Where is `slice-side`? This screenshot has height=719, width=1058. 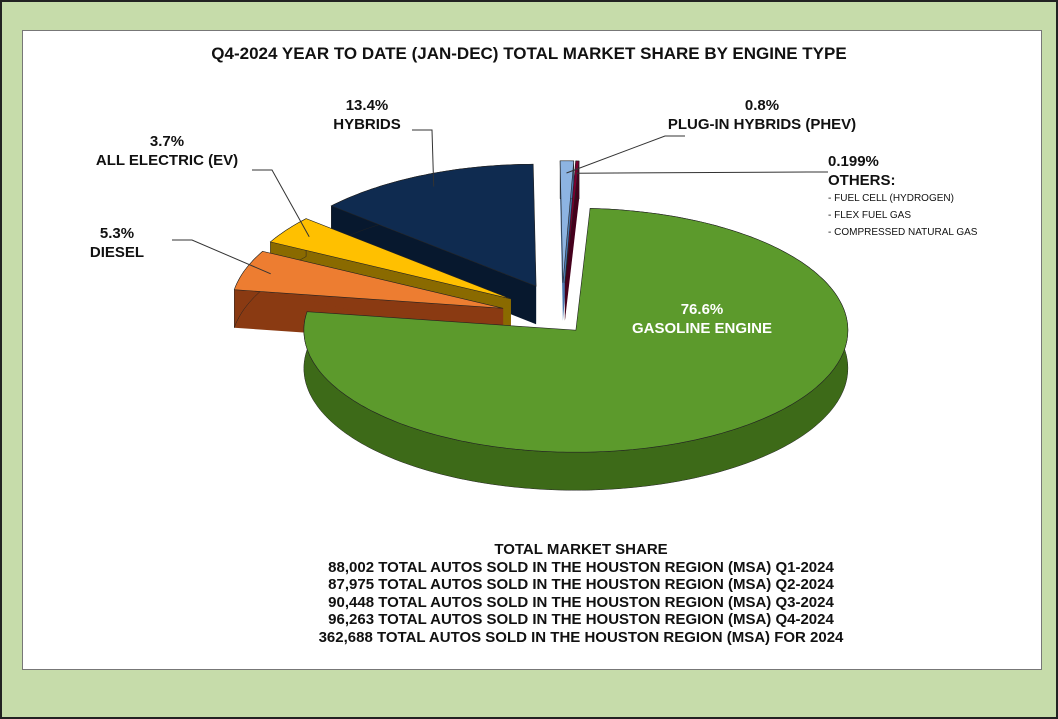 slice-side is located at coordinates (572, 241).